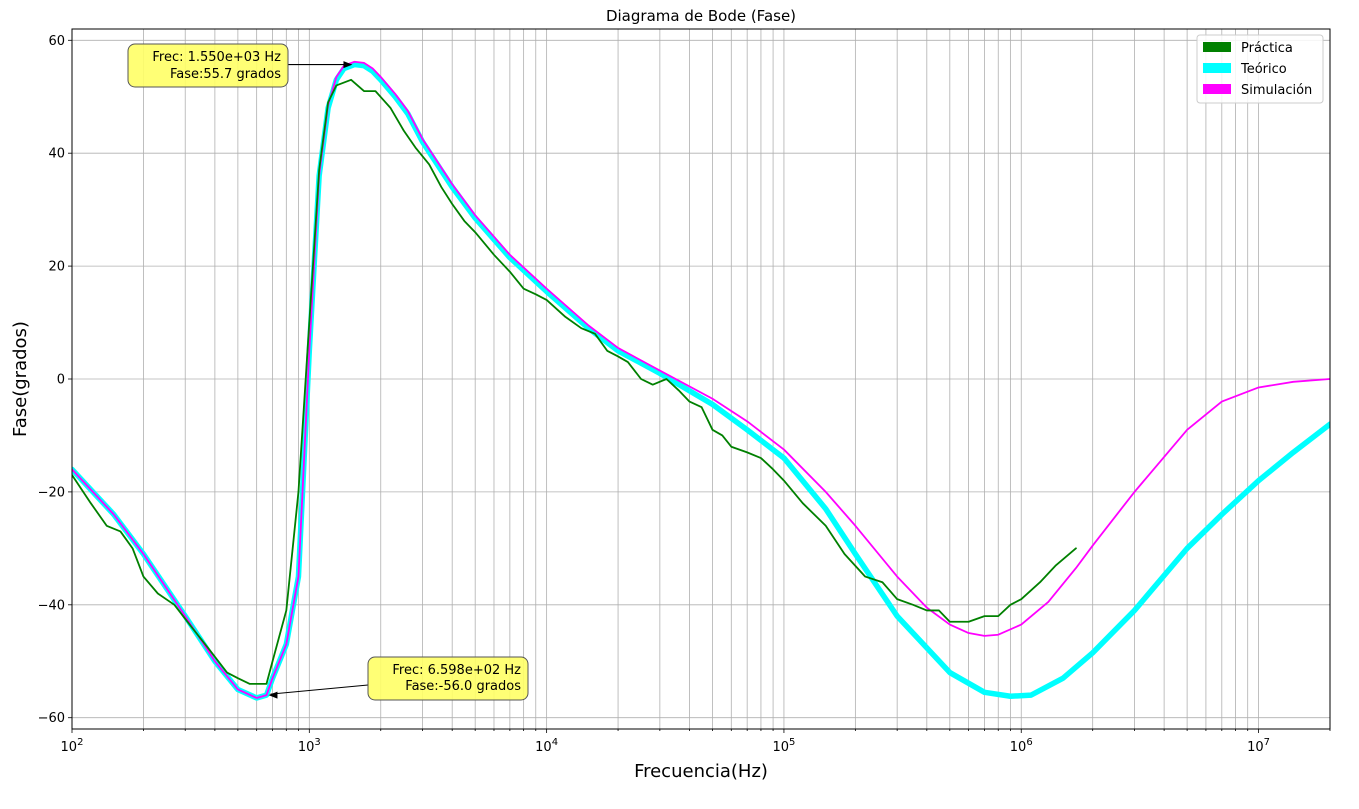 The width and height of the screenshot is (1359, 809). Describe the element at coordinates (56, 41) in the screenshot. I see `y-tick-label: 60` at that location.